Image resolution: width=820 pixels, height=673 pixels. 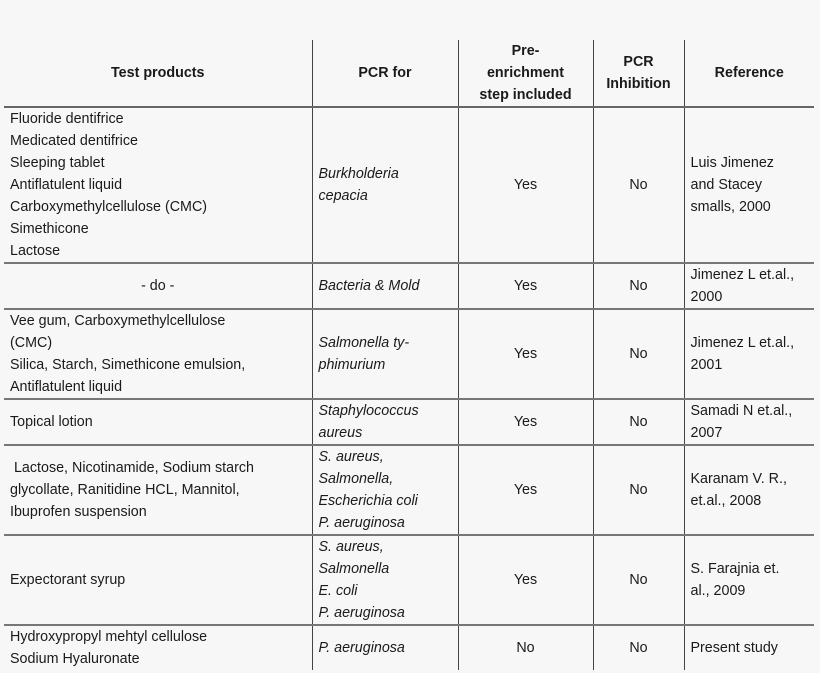 I want to click on cell-test-products-text: - do -, so click(x=158, y=286).